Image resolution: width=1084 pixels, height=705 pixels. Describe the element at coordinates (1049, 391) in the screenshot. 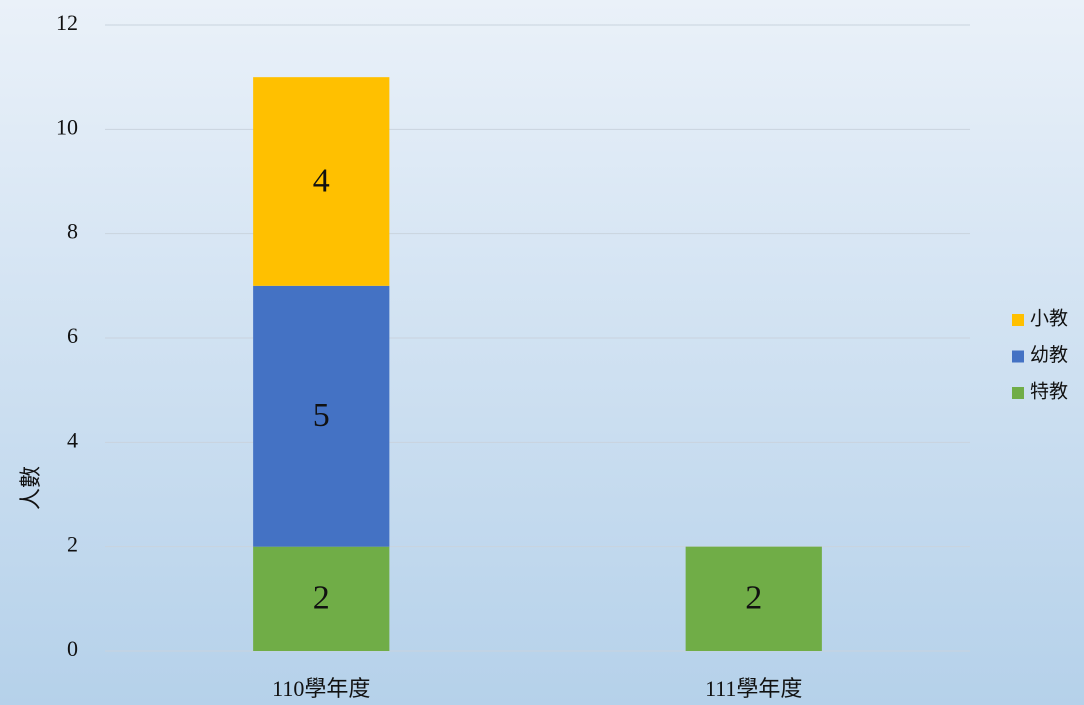

I see `legend-label: 特教` at that location.